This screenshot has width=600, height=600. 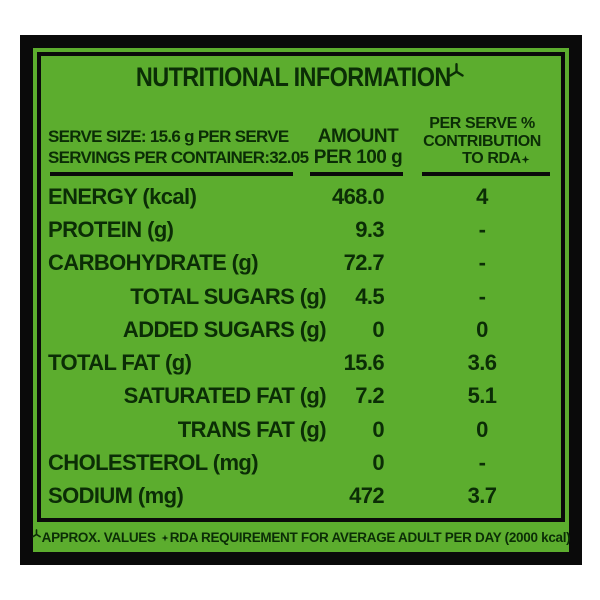 What do you see at coordinates (111, 229) in the screenshot?
I see `nutrient-name: PROTEIN (g)` at bounding box center [111, 229].